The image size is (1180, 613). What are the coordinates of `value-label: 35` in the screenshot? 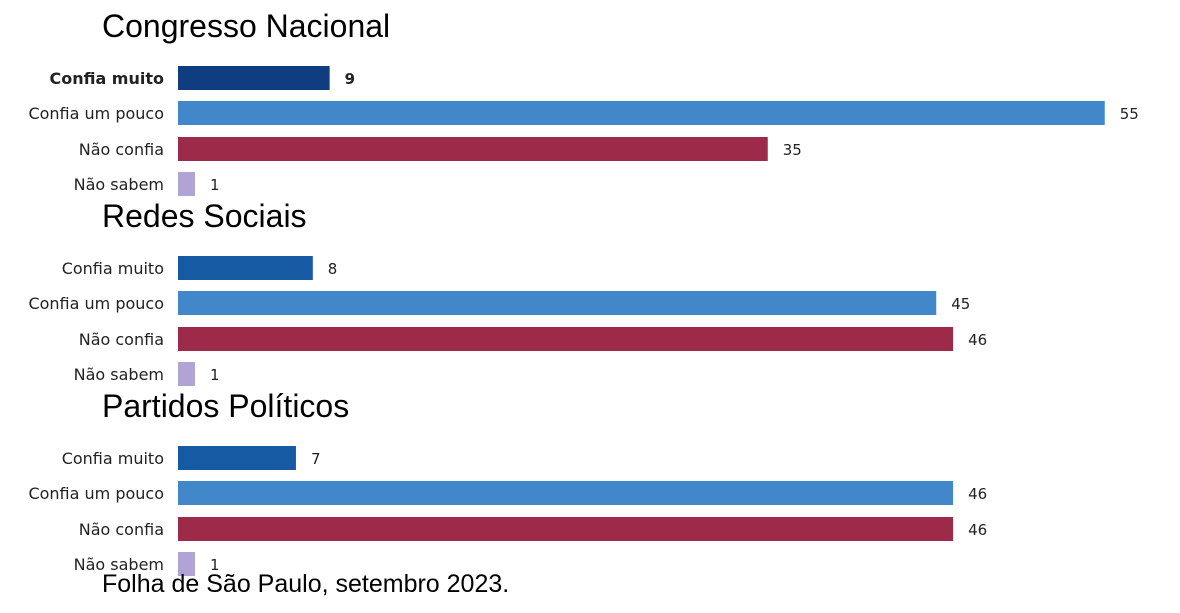 It's located at (792, 150).